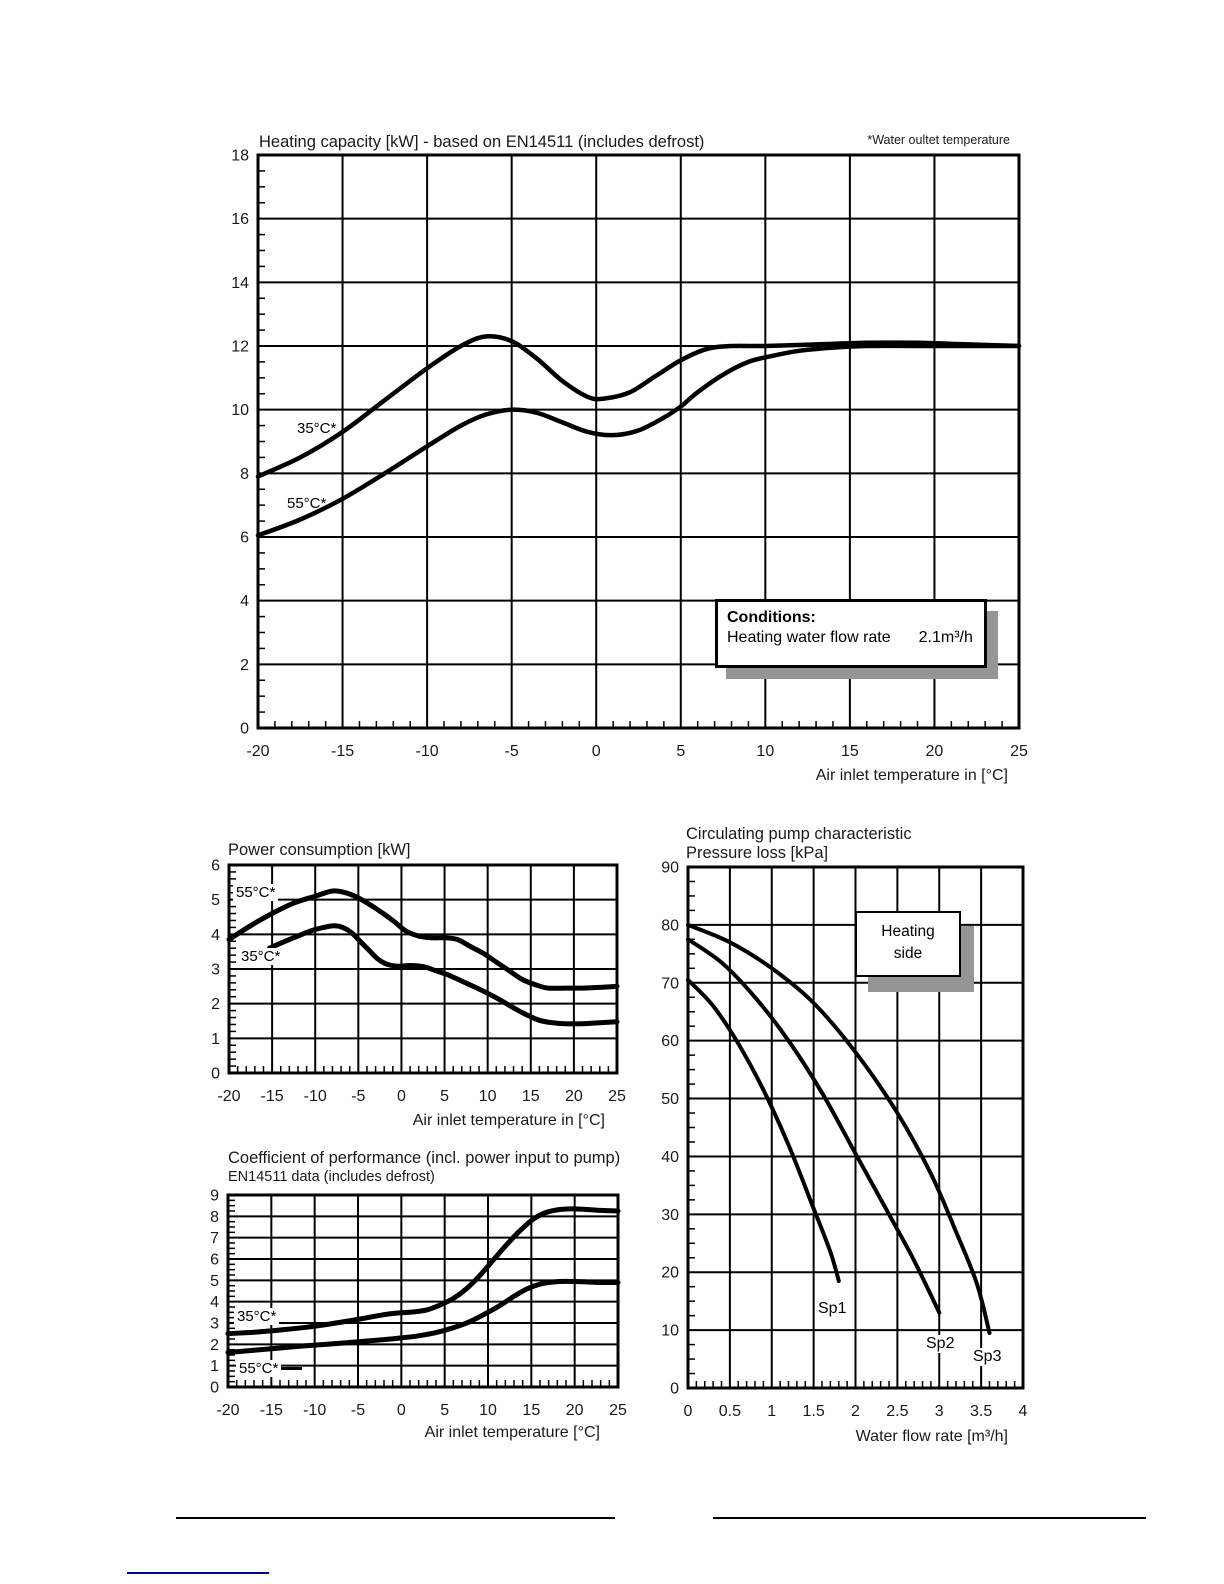 The height and width of the screenshot is (1584, 1224). What do you see at coordinates (897, 1411) in the screenshot?
I see `svg-text: 2.5` at bounding box center [897, 1411].